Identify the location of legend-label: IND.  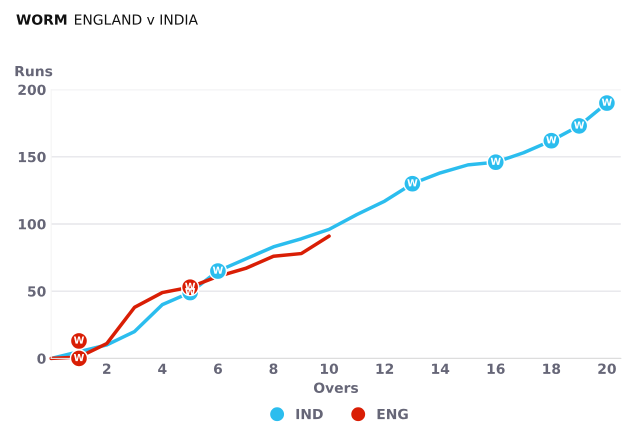
(309, 414).